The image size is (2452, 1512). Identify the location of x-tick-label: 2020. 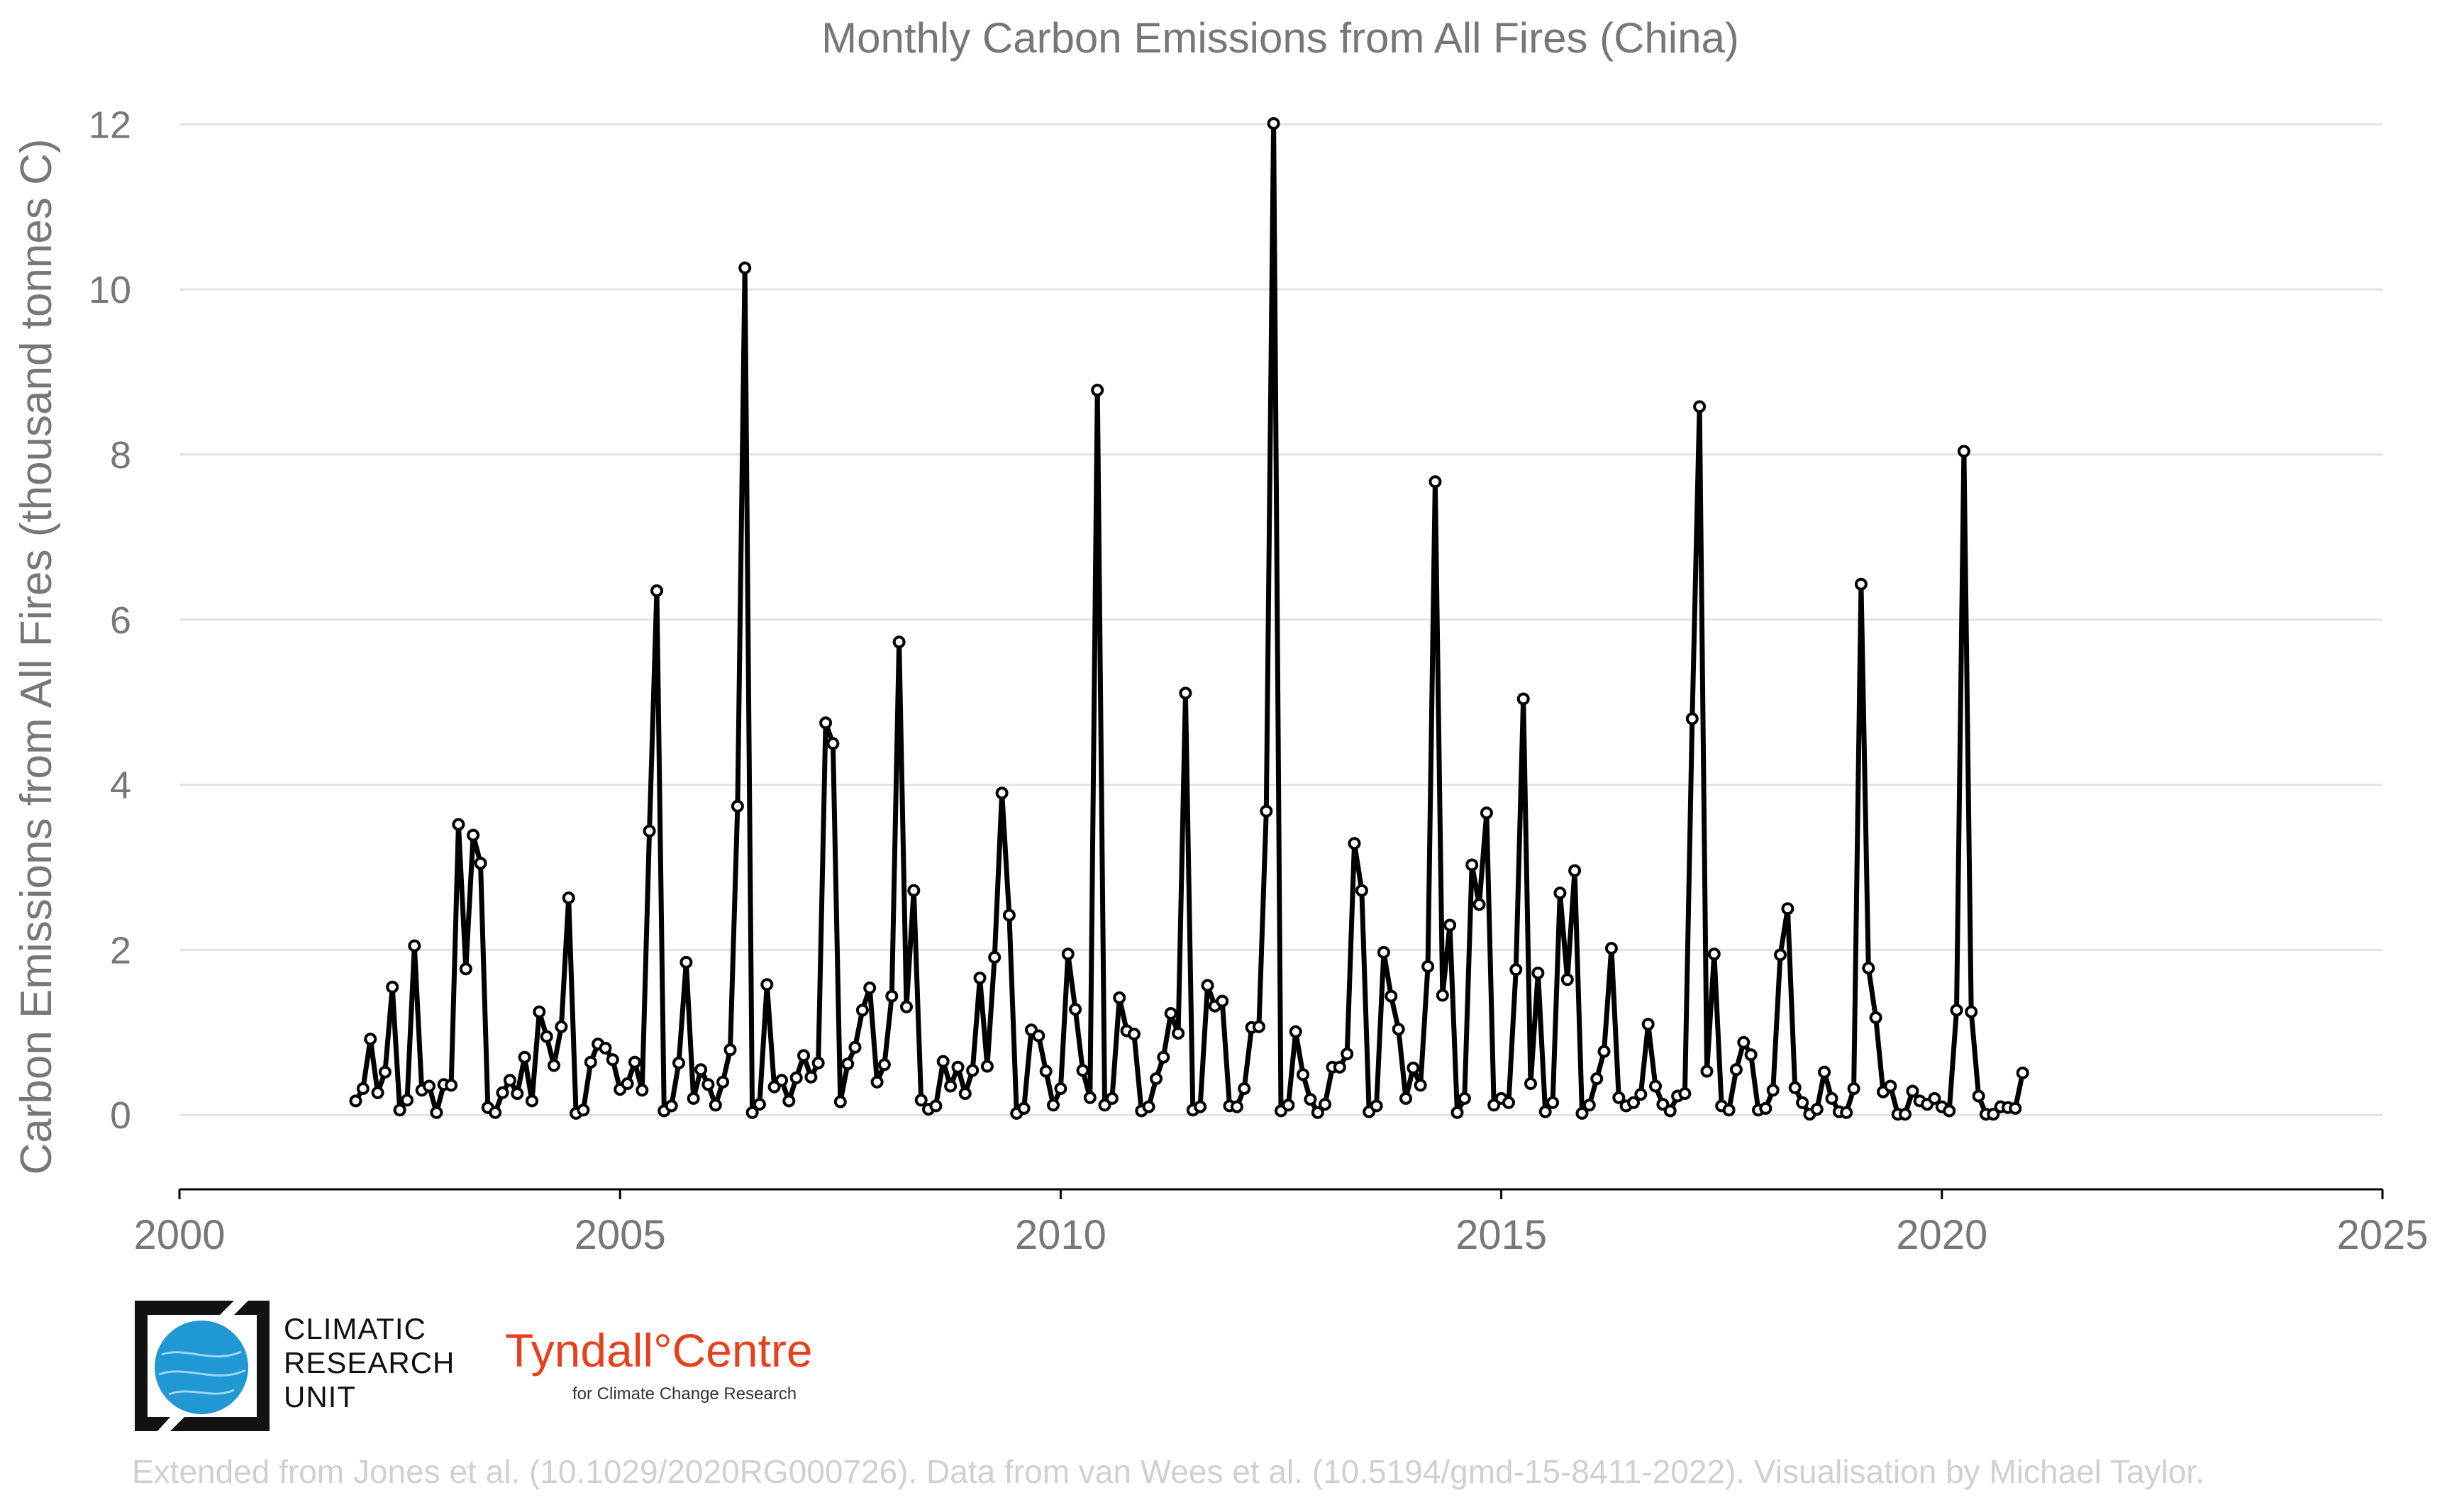
(1941, 1235).